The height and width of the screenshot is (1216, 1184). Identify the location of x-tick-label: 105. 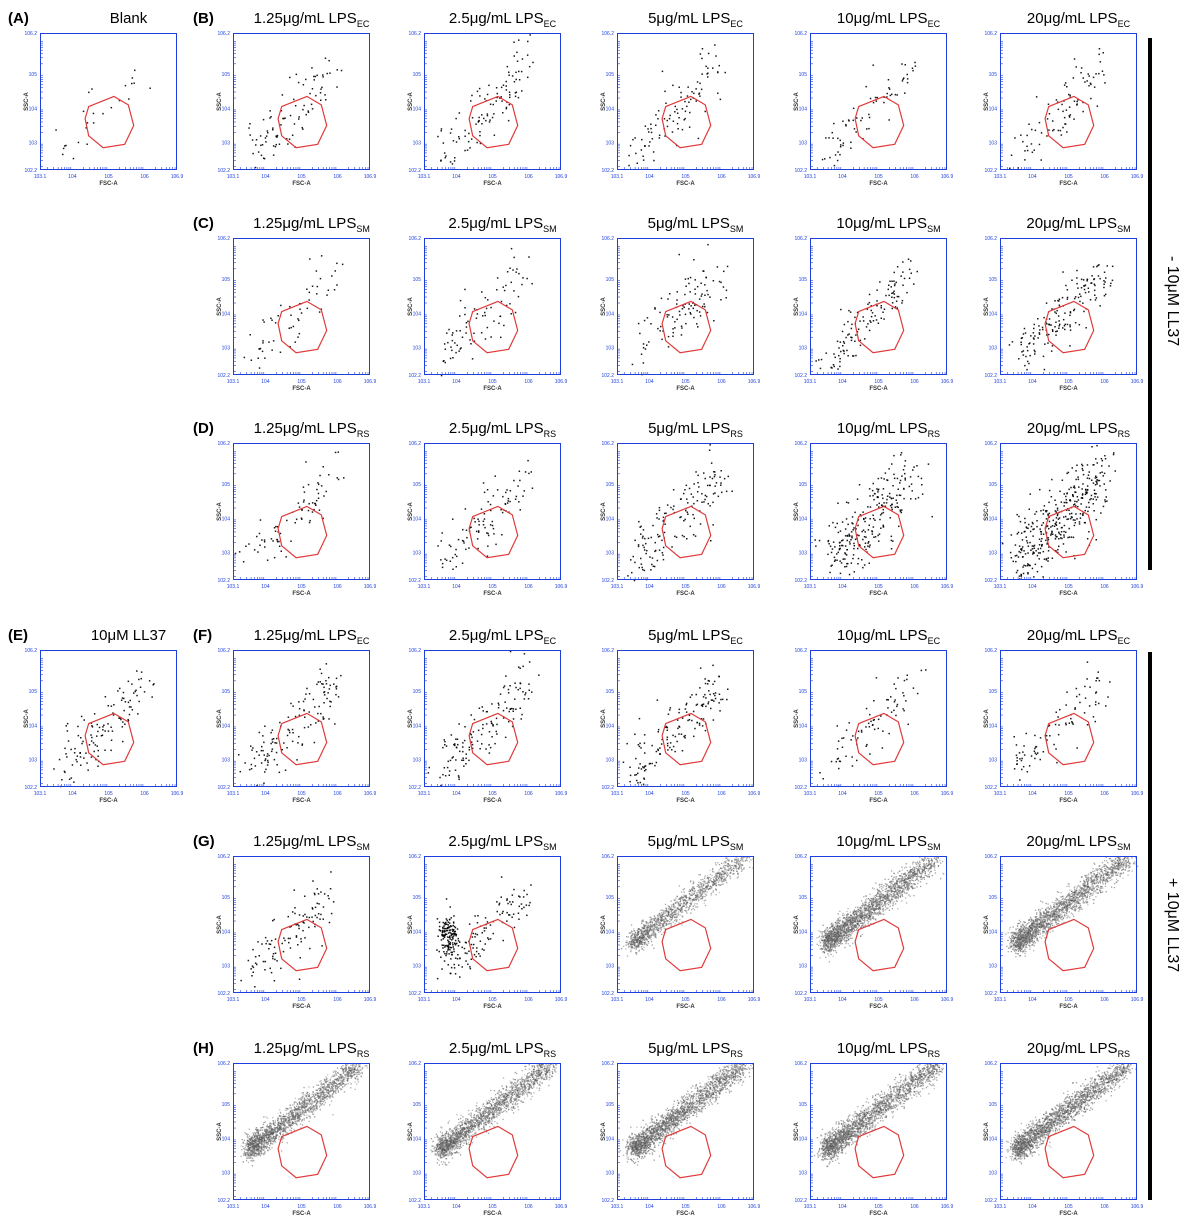
(878, 382).